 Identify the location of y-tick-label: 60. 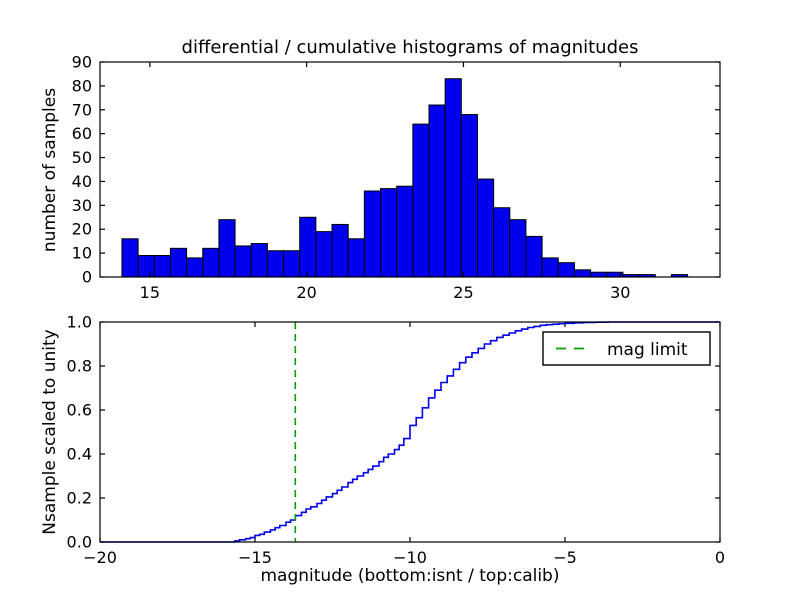
(82, 133).